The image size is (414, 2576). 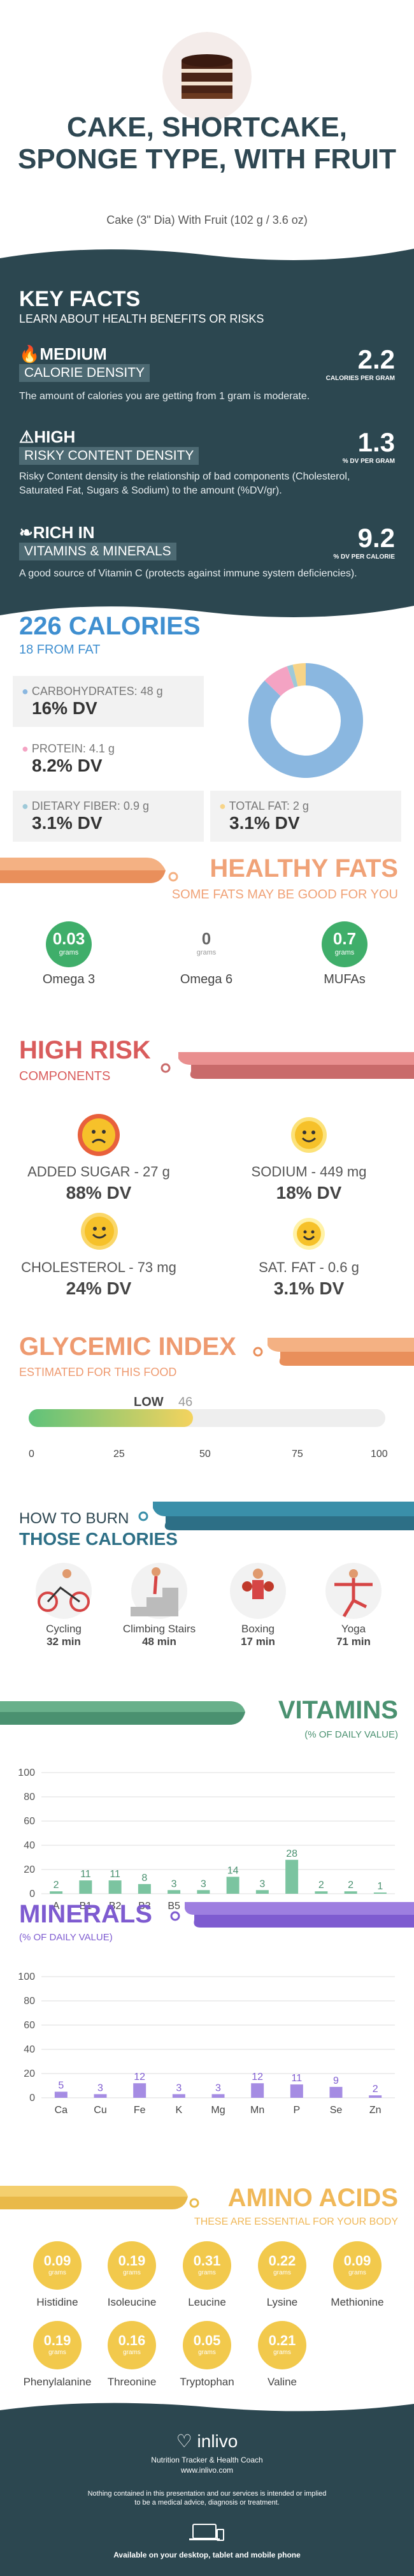 What do you see at coordinates (207, 2534) in the screenshot?
I see `devices-icon` at bounding box center [207, 2534].